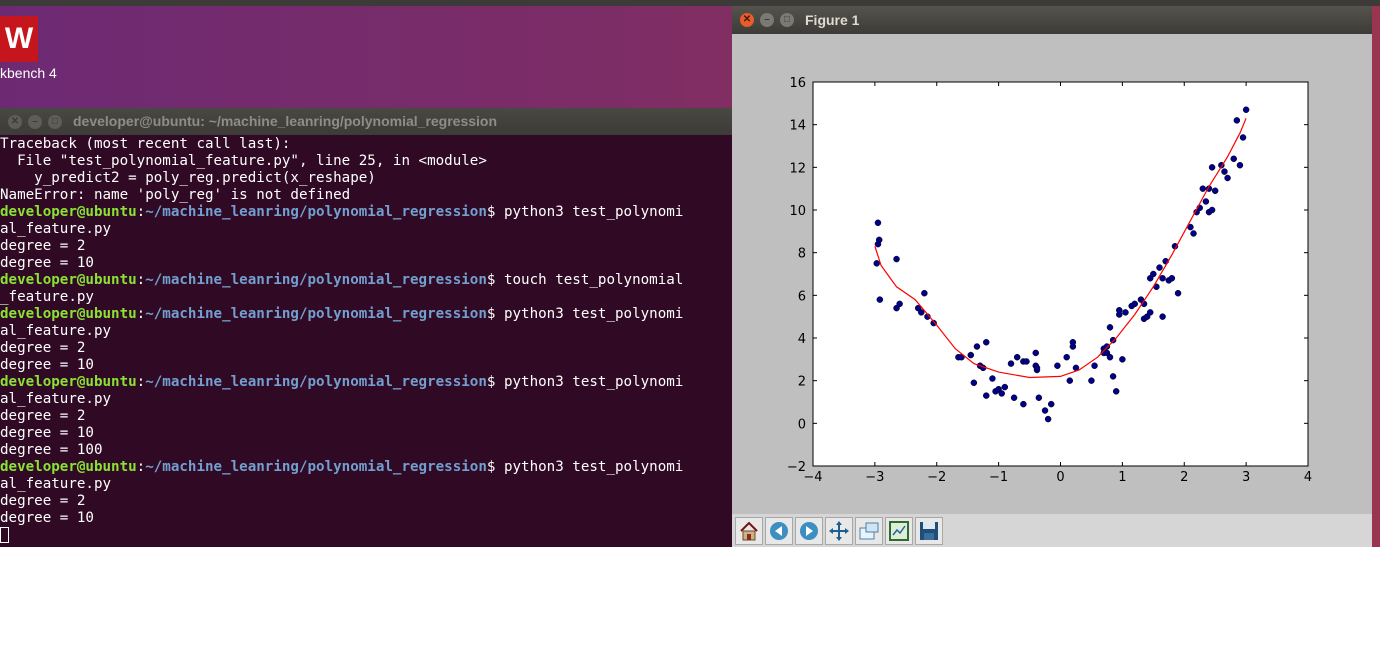 This screenshot has width=1380, height=648. Describe the element at coordinates (1052, 20) in the screenshot. I see `figure-titlebar: ✕ – □ Figure 1` at that location.